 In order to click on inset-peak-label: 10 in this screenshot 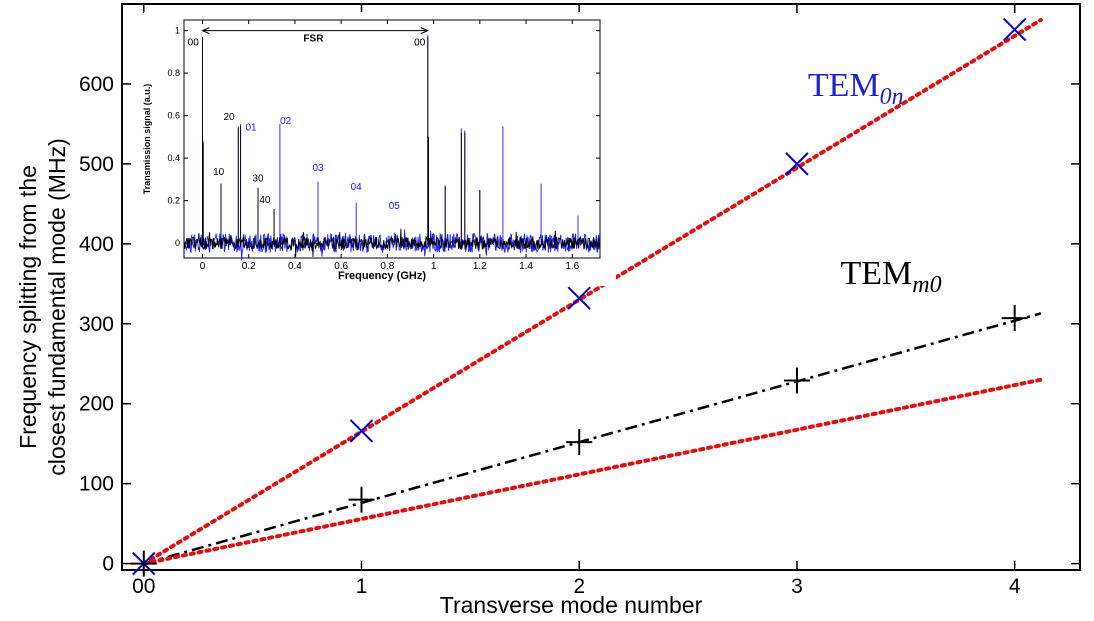, I will do `click(219, 172)`.